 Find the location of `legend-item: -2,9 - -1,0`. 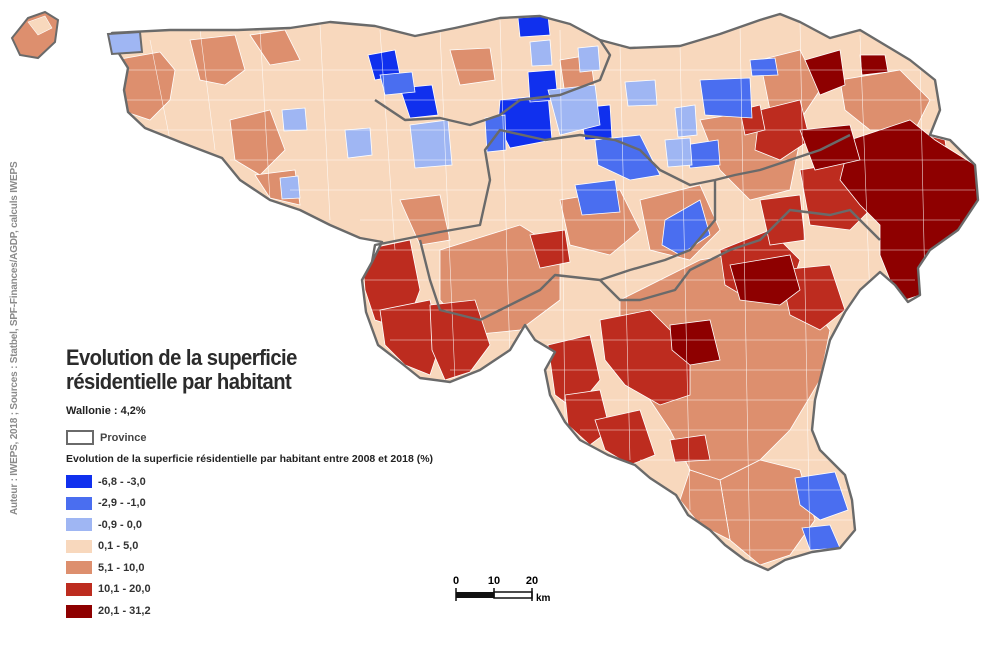

legend-item: -2,9 - -1,0 is located at coordinates (108, 503).